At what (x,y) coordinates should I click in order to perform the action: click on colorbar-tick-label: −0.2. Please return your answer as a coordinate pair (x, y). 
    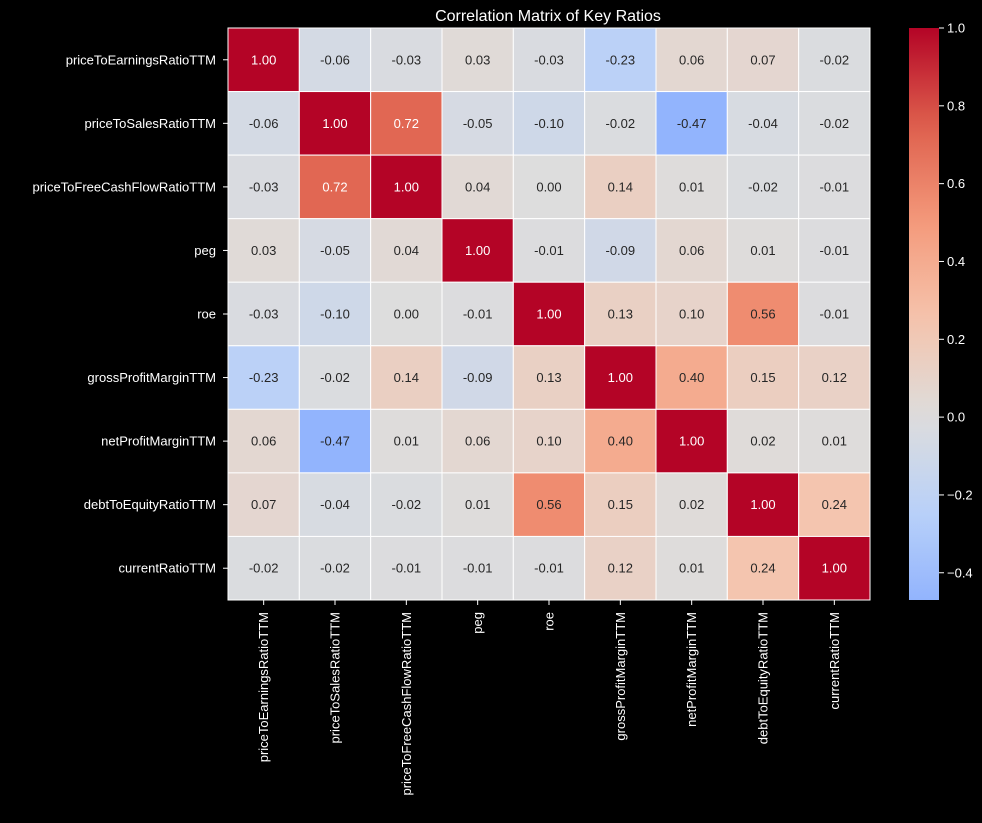
    Looking at the image, I should click on (960, 494).